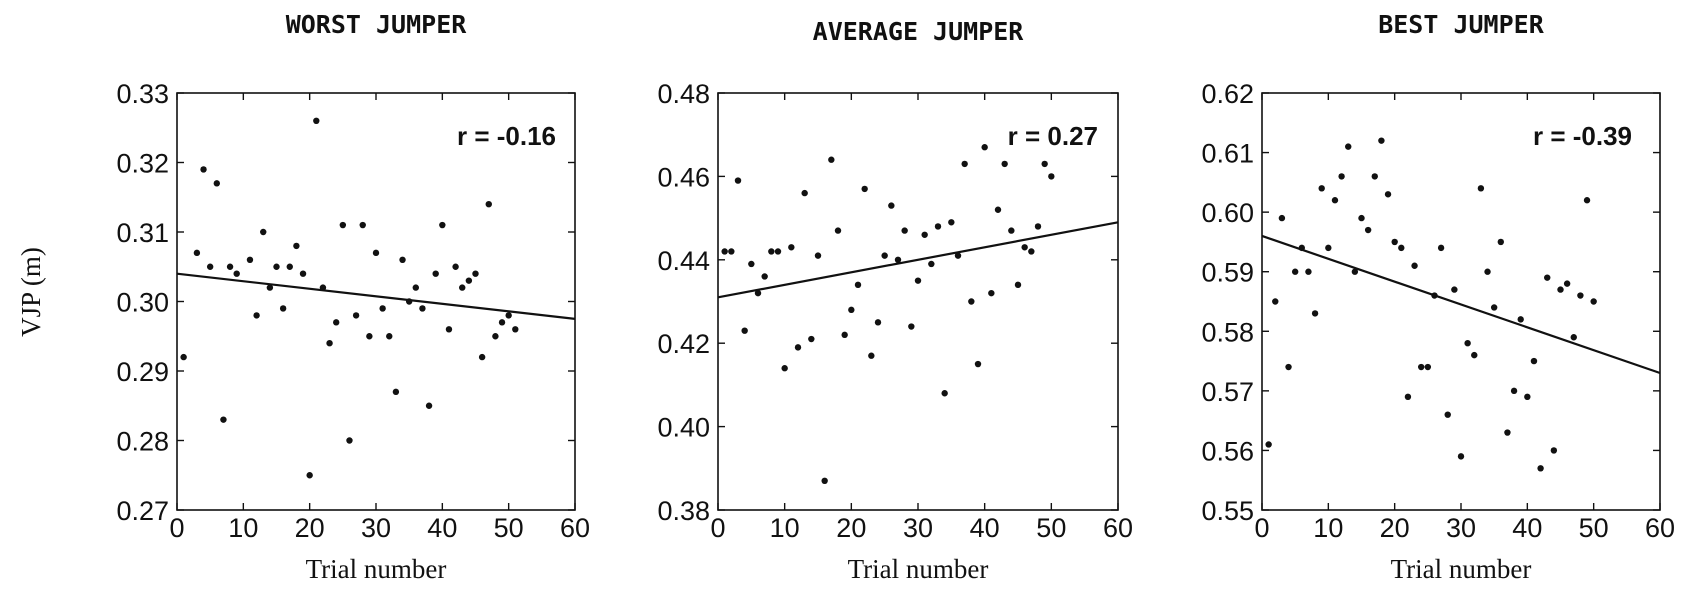 This screenshot has height=591, width=1685. Describe the element at coordinates (1227, 154) in the screenshot. I see `y-tick-label: 0.61` at that location.